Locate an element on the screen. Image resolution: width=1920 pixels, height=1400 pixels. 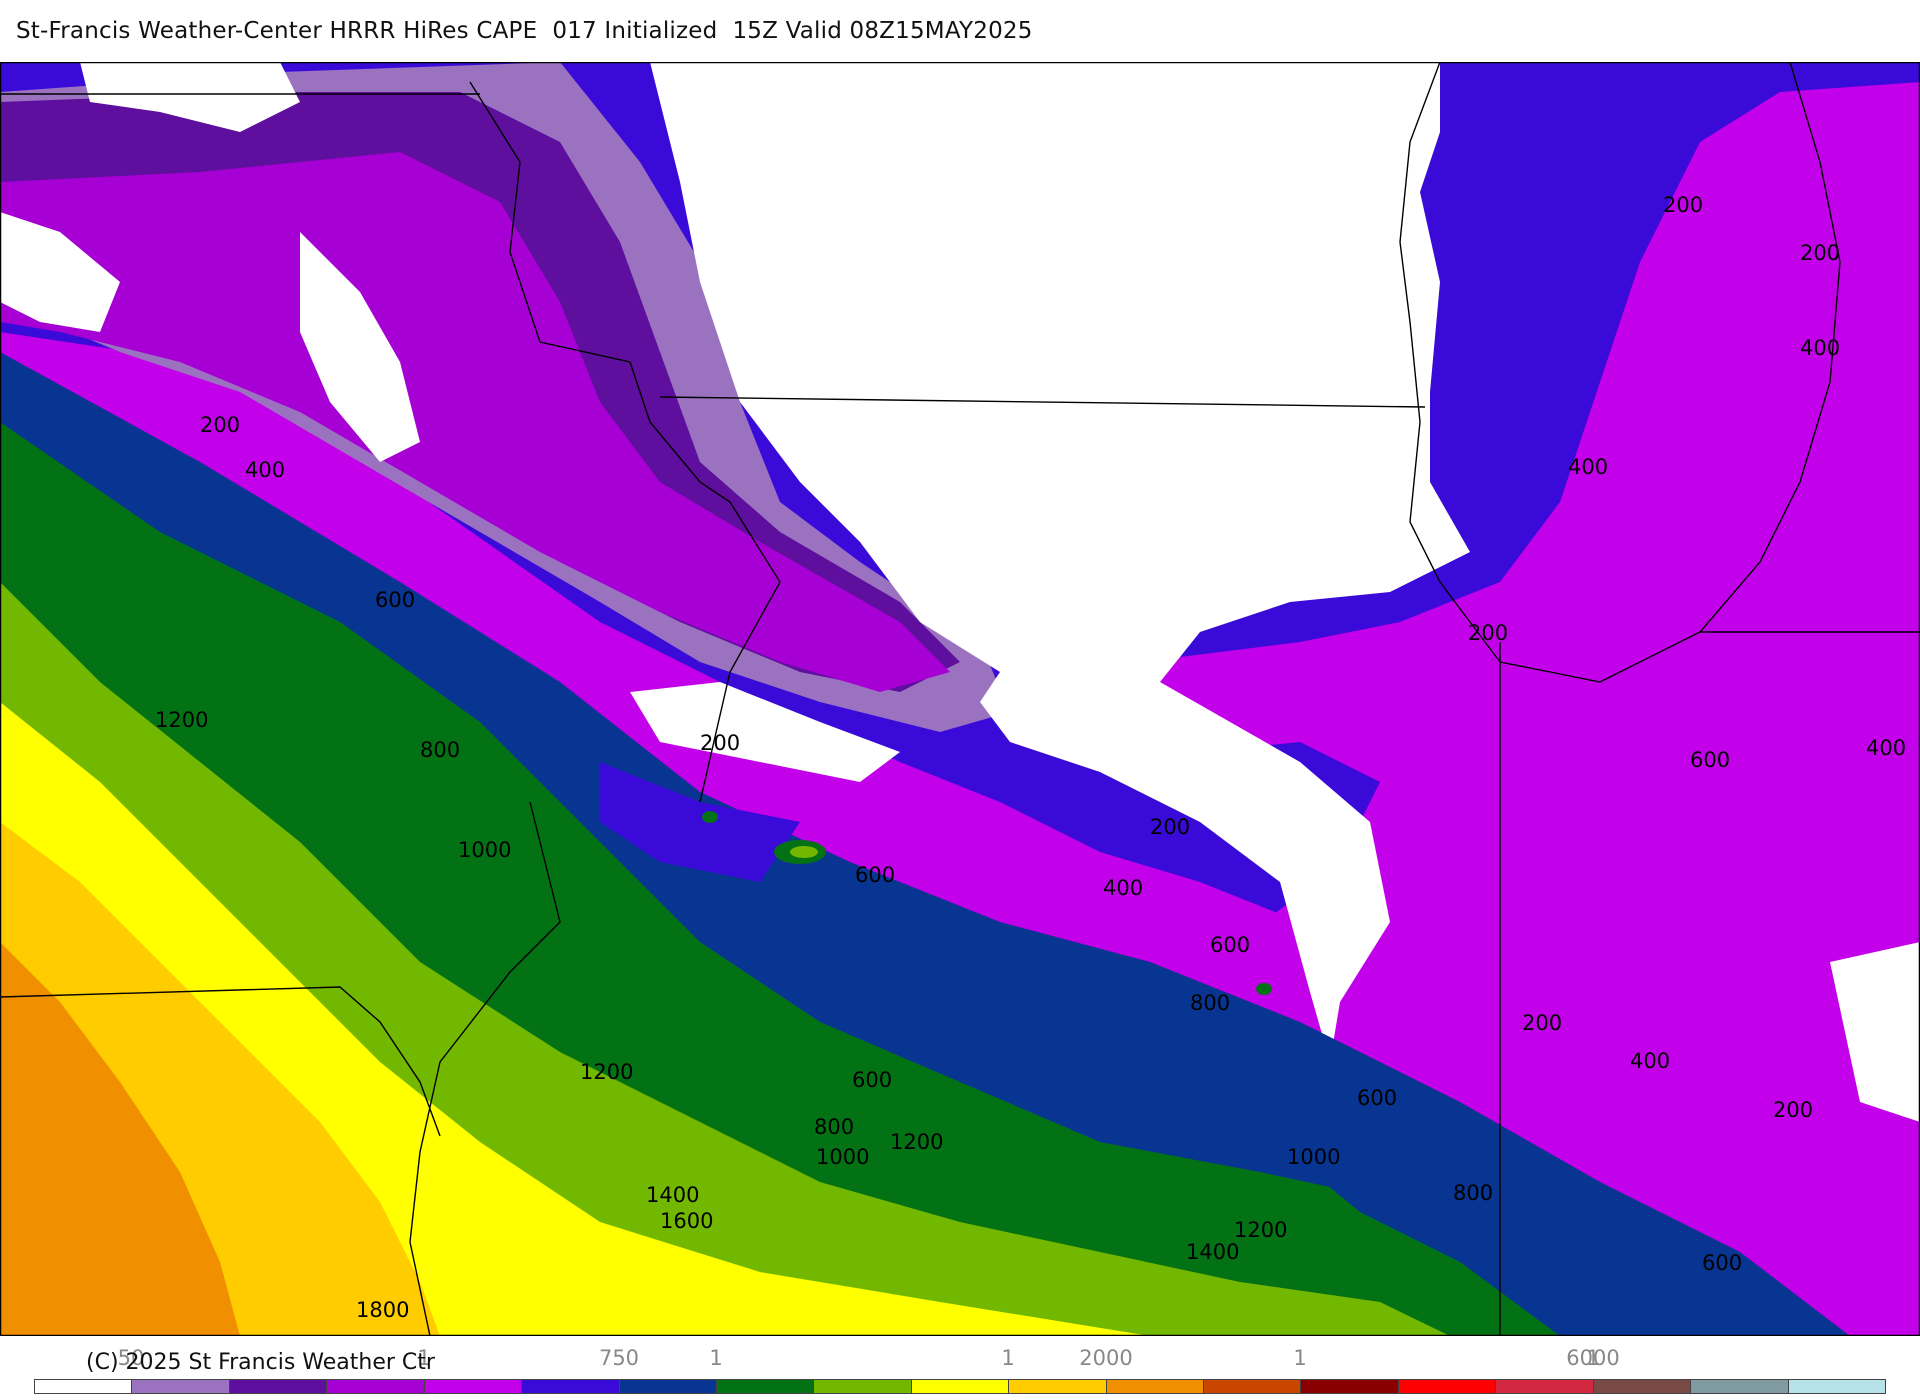
colorbar-tick-label: 50 is located at coordinates (131, 1358).